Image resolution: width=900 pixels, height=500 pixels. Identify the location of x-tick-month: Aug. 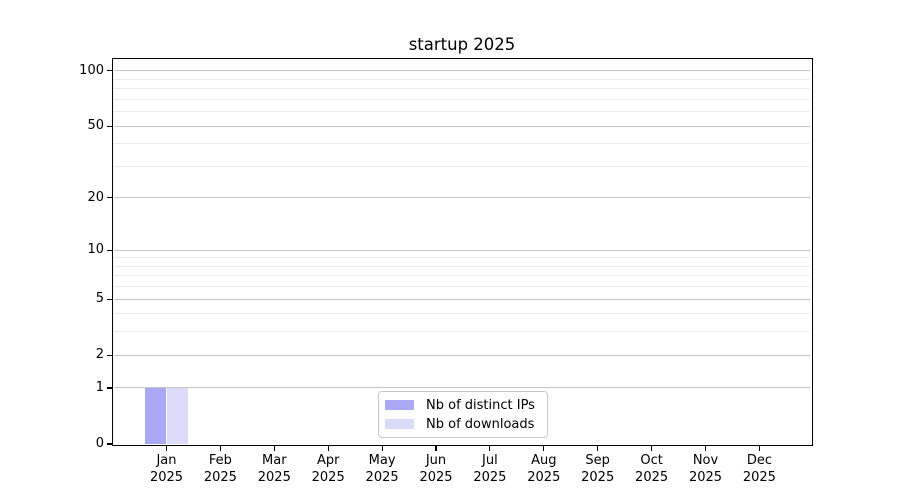
(544, 460).